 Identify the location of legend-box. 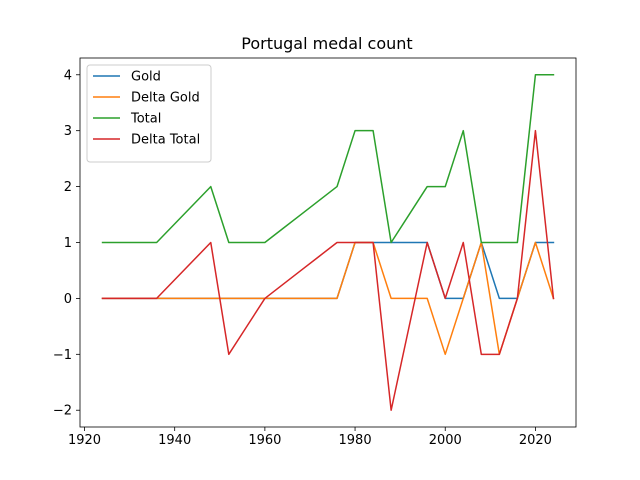
(149, 113).